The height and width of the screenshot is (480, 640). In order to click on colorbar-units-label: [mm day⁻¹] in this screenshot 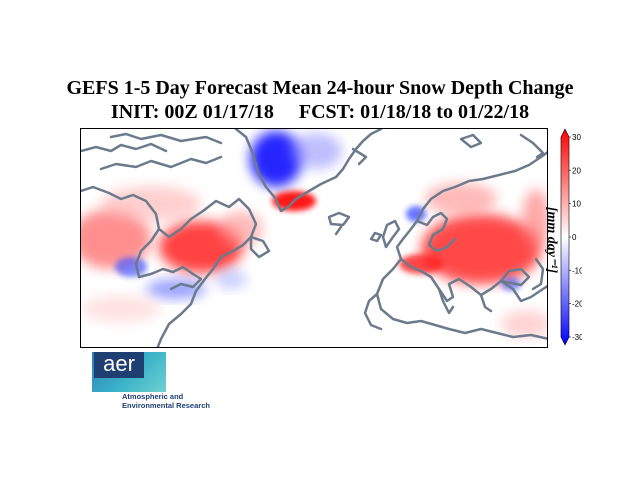, I will do `click(551, 240)`.